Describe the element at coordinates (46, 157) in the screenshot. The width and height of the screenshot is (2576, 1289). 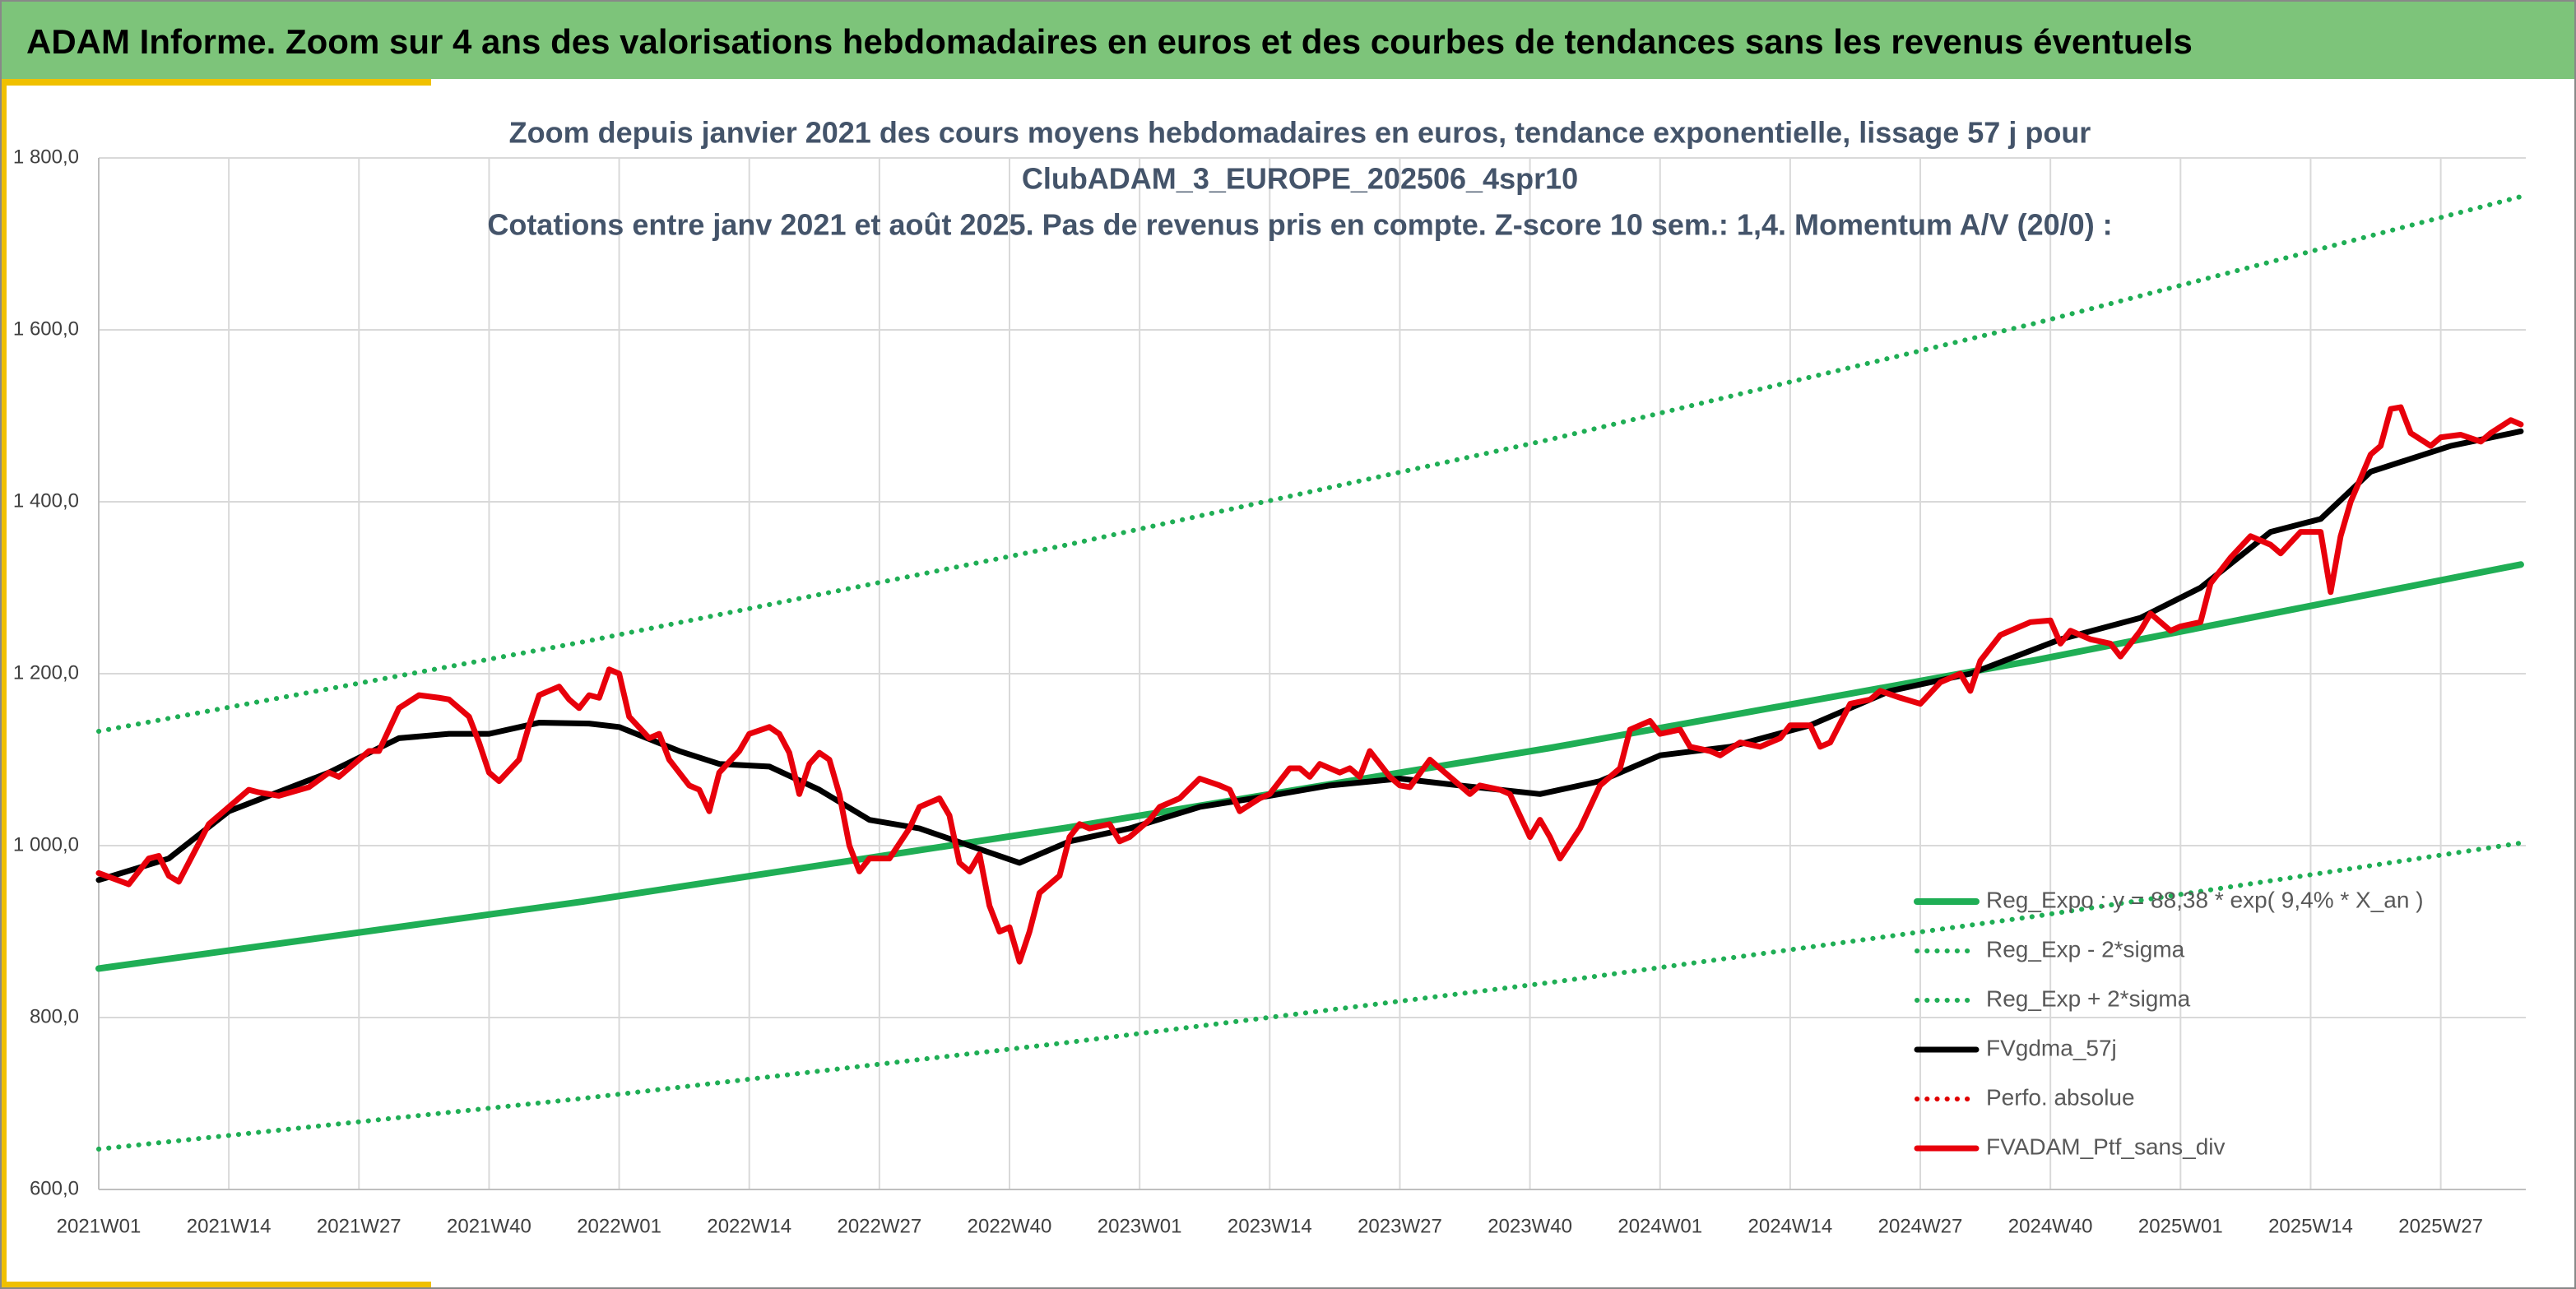
I see `y-tick-label: 1 800,0` at that location.